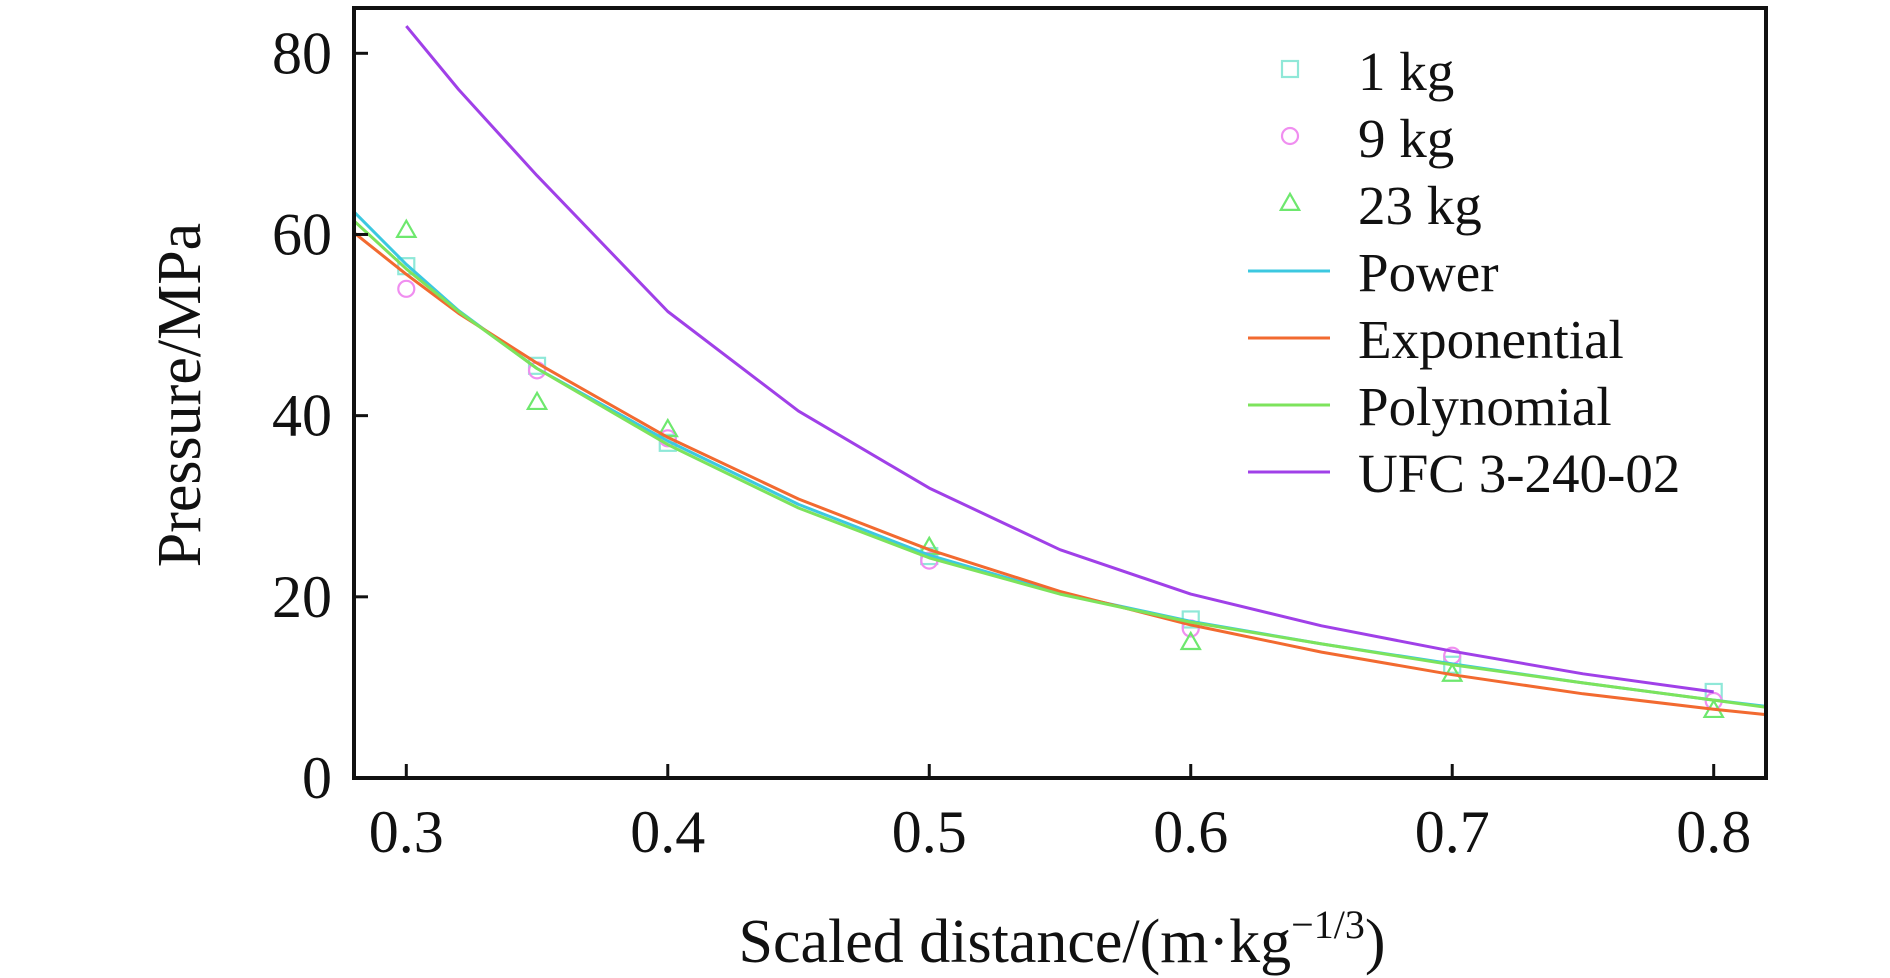  What do you see at coordinates (406, 832) in the screenshot?
I see `x-tick-label: 0.3` at bounding box center [406, 832].